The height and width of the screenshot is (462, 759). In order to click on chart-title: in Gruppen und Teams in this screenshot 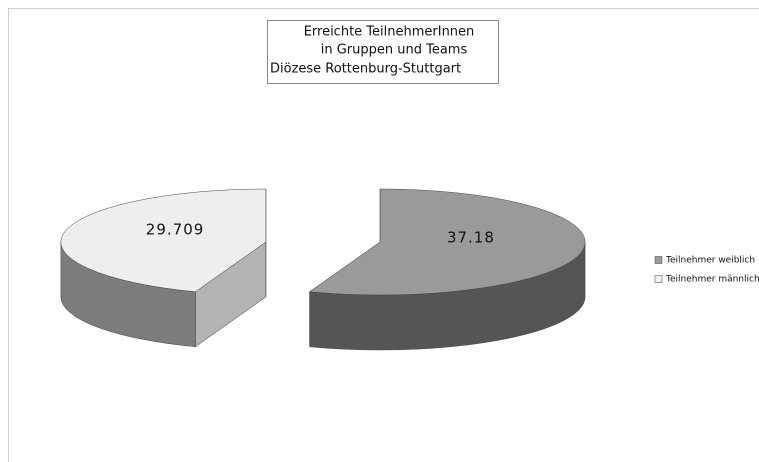, I will do `click(394, 50)`.